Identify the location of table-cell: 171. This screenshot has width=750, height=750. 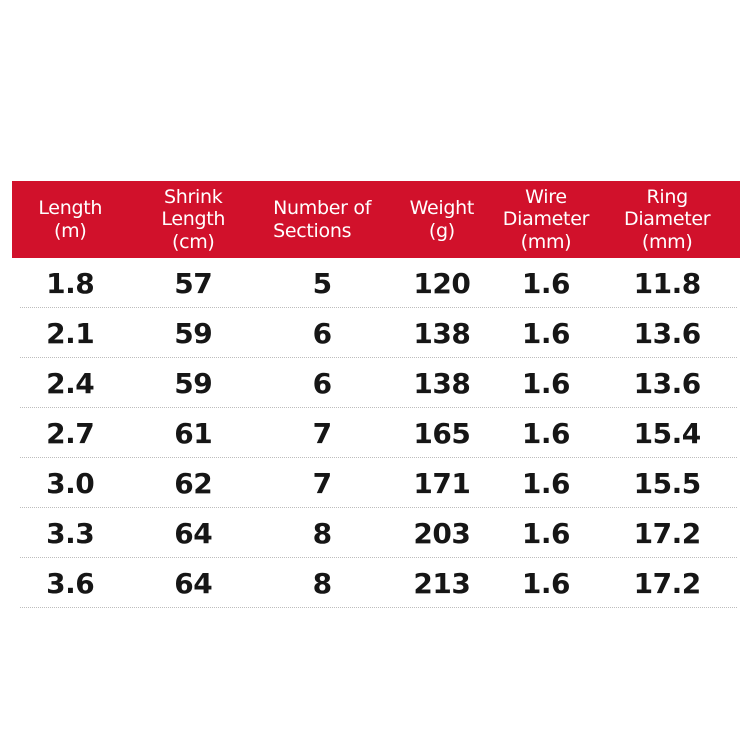
(442, 483).